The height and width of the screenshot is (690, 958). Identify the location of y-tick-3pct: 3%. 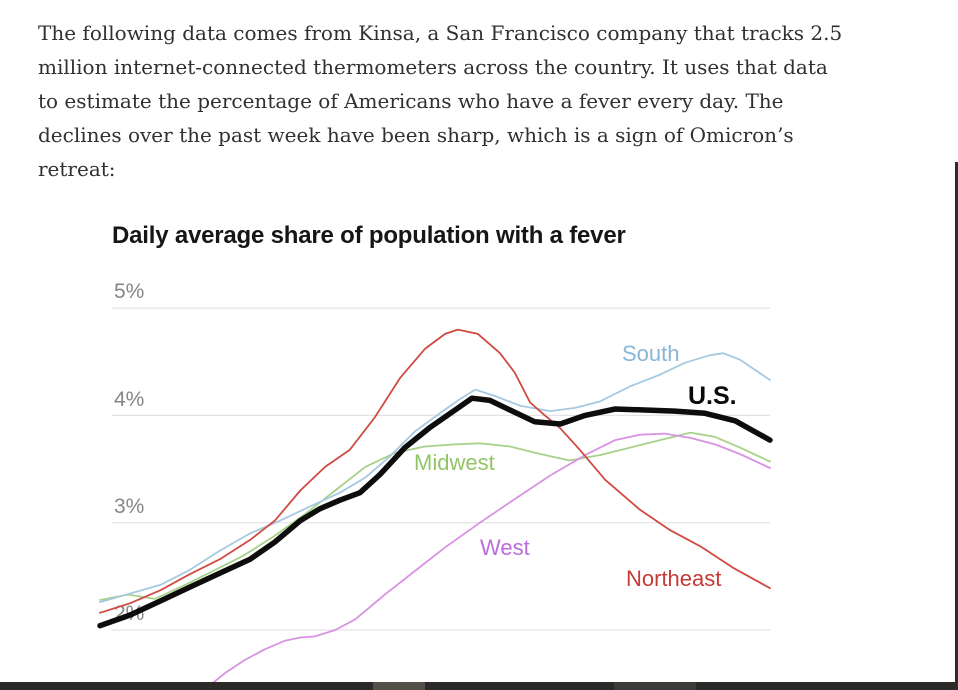
(129, 506).